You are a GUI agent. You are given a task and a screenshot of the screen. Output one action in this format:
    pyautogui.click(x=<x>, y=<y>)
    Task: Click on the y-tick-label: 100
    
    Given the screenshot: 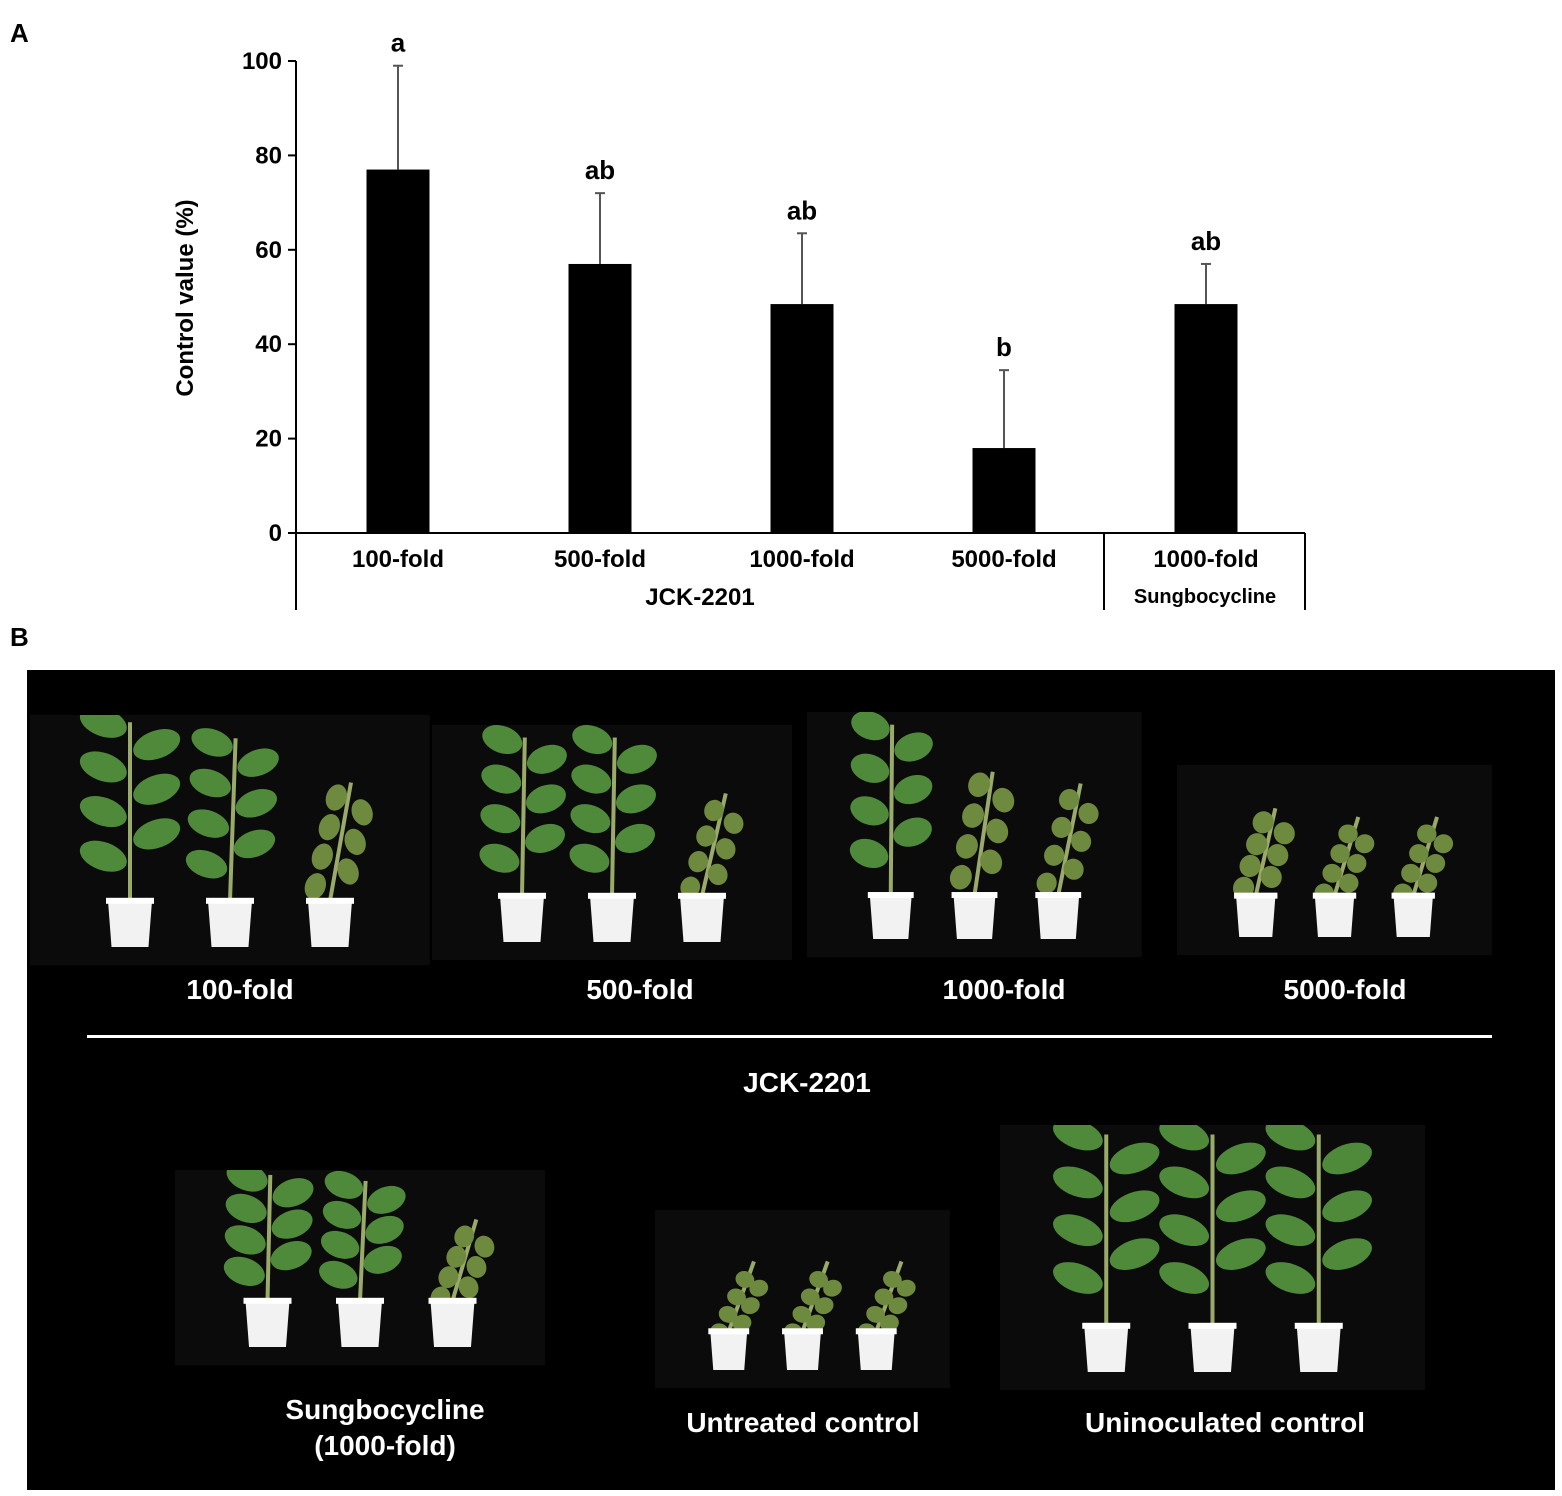 What is the action you would take?
    pyautogui.click(x=262, y=61)
    